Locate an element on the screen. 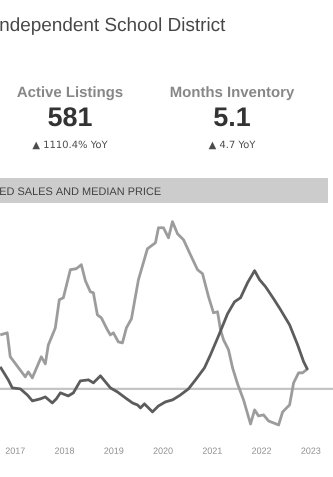 The width and height of the screenshot is (333, 477). chart-title: ED SALES AND MEDIAN PRICE is located at coordinates (80, 191).